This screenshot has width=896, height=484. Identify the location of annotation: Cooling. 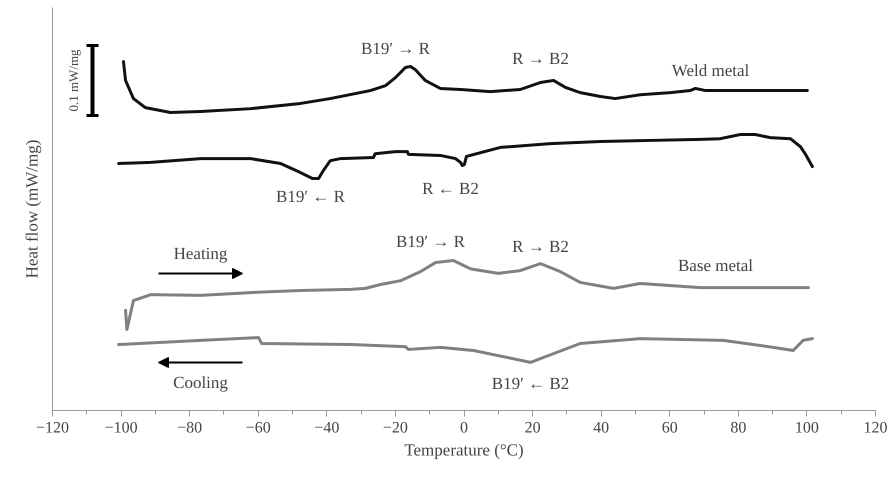
(200, 382).